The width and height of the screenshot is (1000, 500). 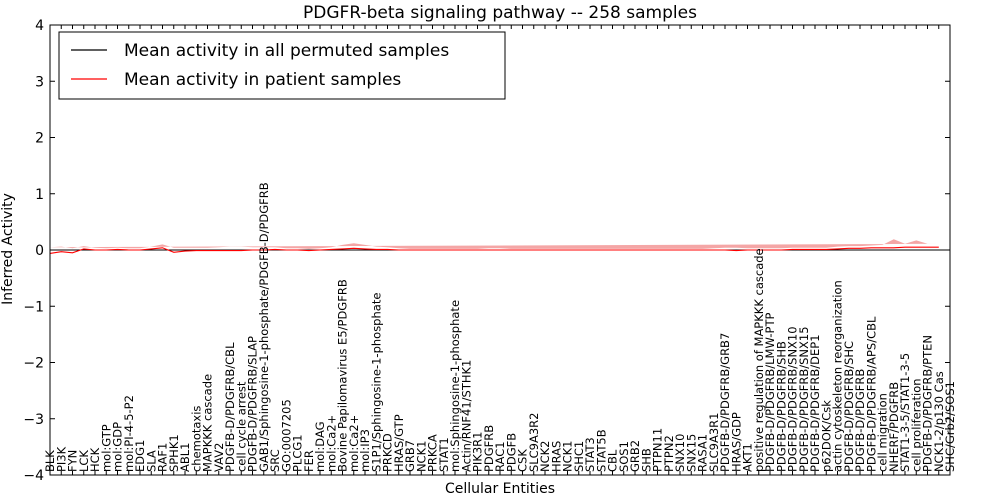 What do you see at coordinates (883, 432) in the screenshot?
I see `x-category-label: cell migration` at bounding box center [883, 432].